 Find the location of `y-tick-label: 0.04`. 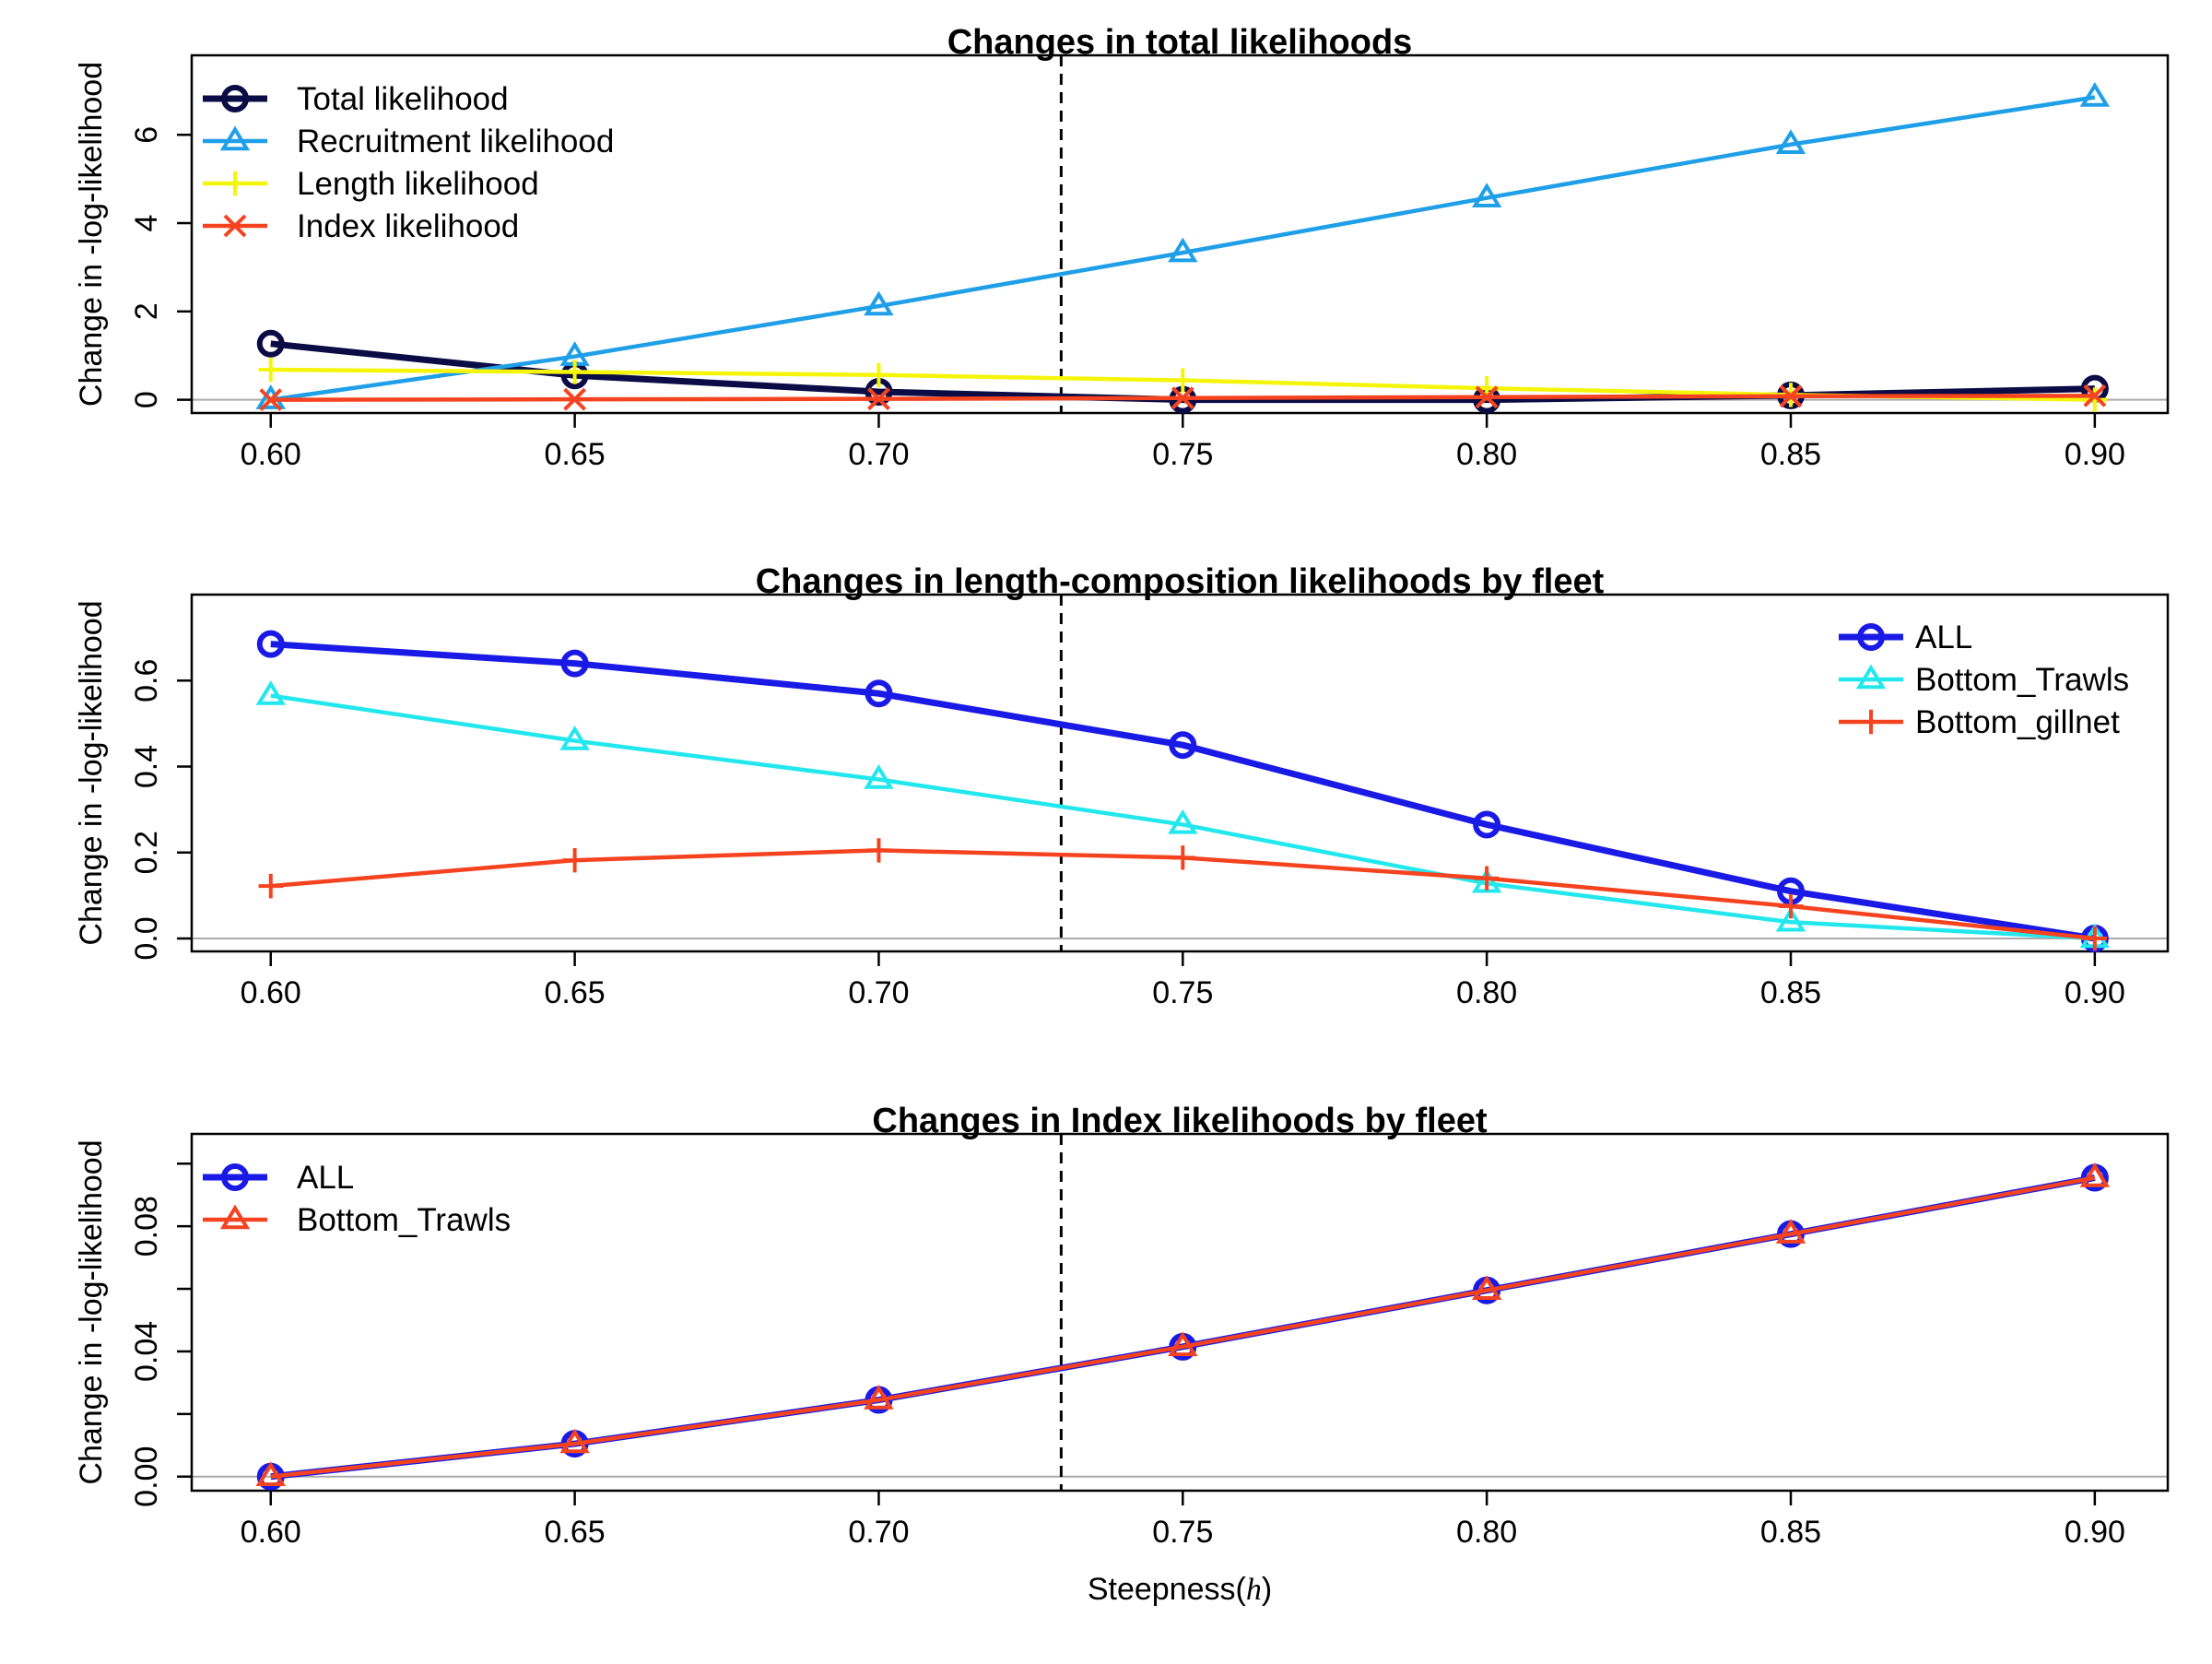

y-tick-label: 0.04 is located at coordinates (146, 1351).